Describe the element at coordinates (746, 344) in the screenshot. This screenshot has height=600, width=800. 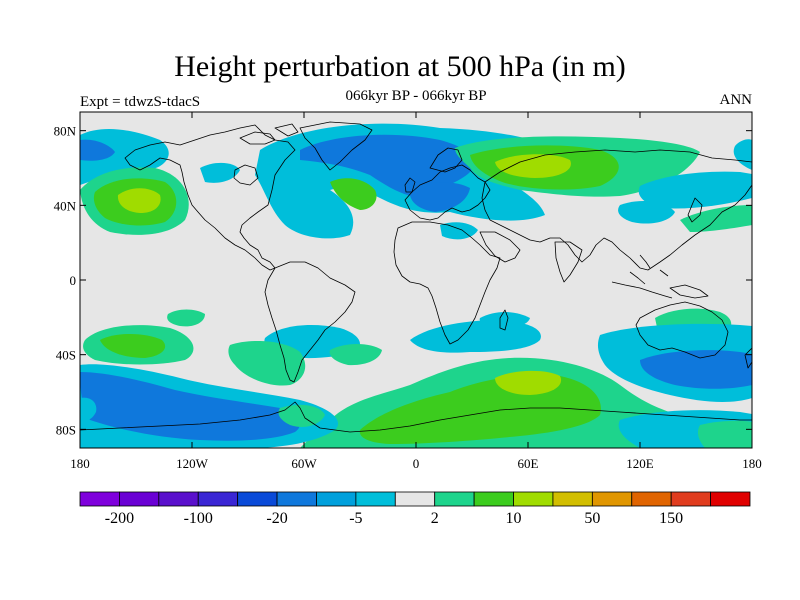
I see `contour-neg5-aus-right` at that location.